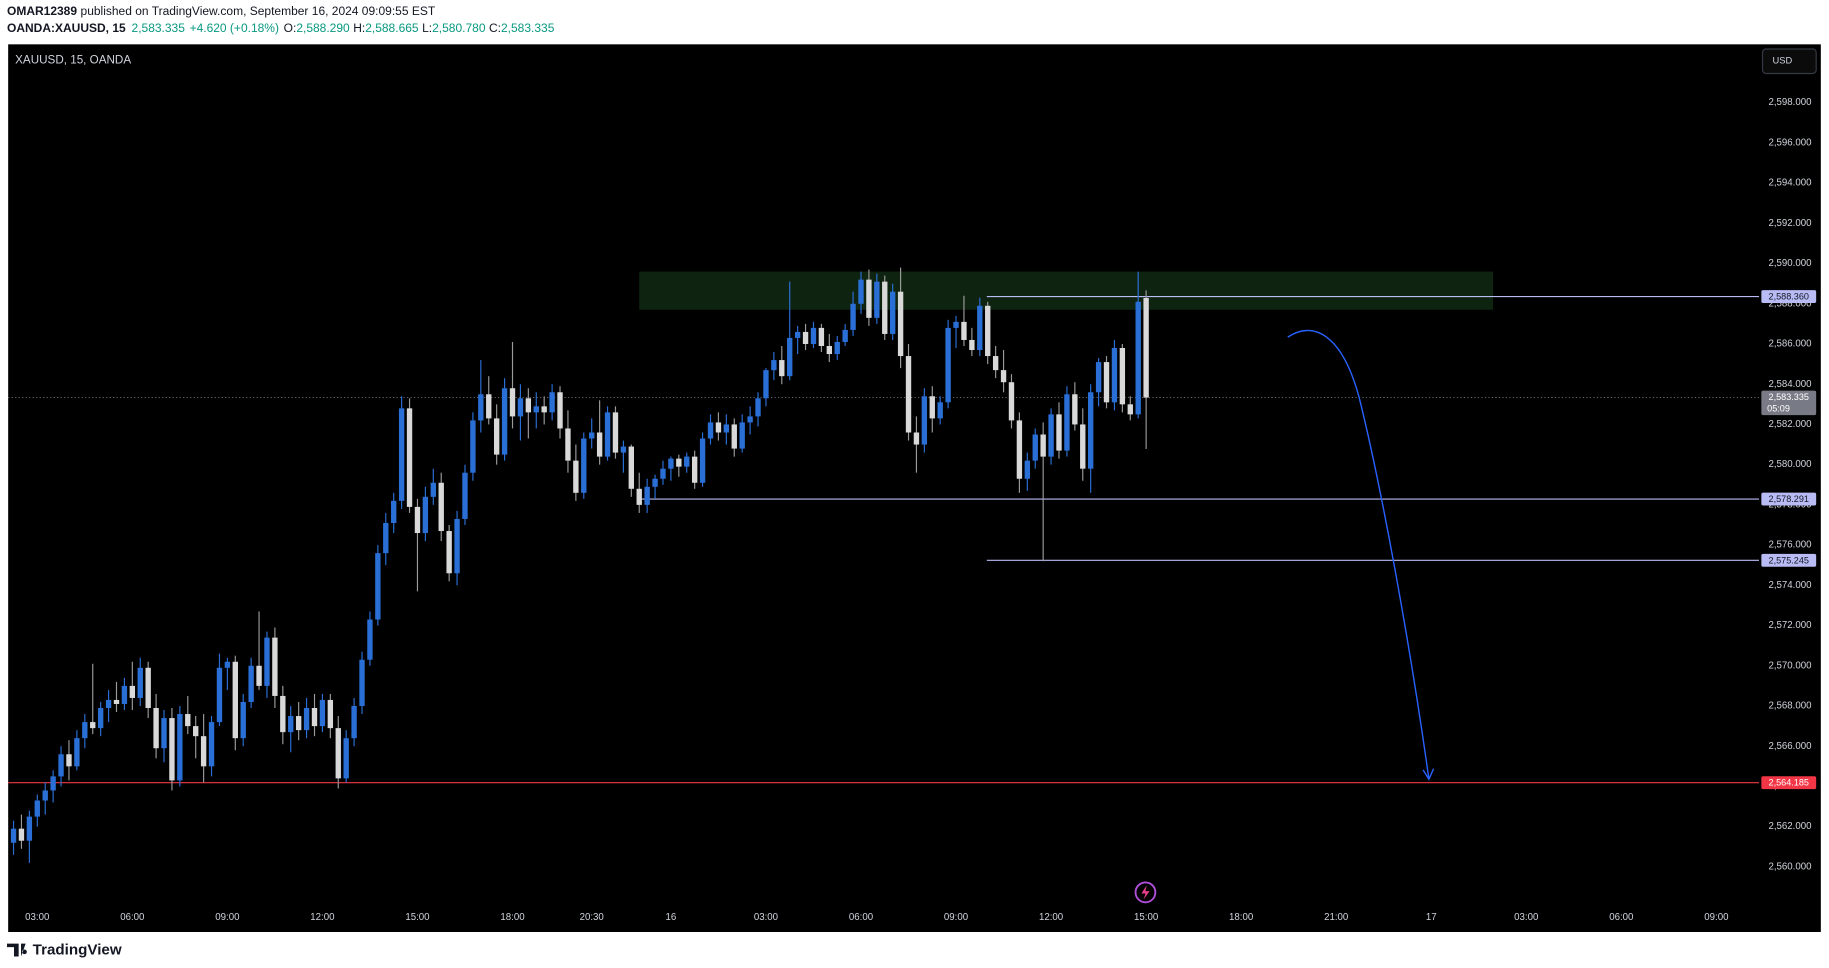  What do you see at coordinates (159, 28) in the screenshot?
I see `price: 2,583.335` at bounding box center [159, 28].